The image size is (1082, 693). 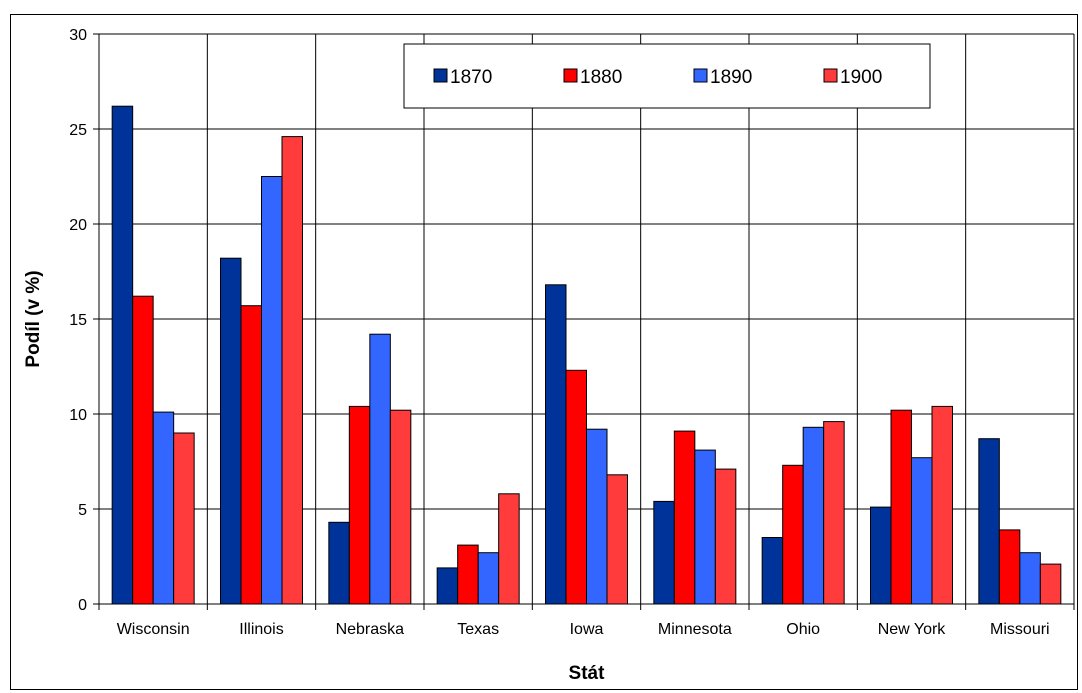 I want to click on bar-1900-ohio, so click(x=834, y=513).